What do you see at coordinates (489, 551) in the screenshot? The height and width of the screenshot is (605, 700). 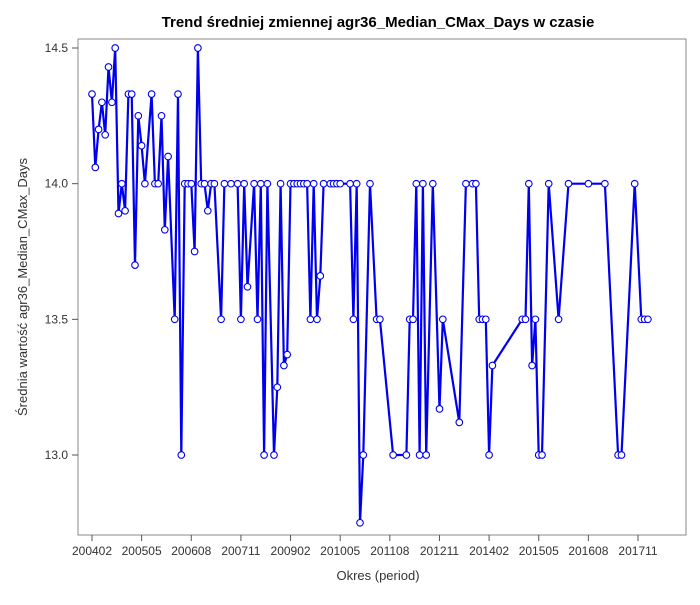 I see `x-tick-label: 201402` at bounding box center [489, 551].